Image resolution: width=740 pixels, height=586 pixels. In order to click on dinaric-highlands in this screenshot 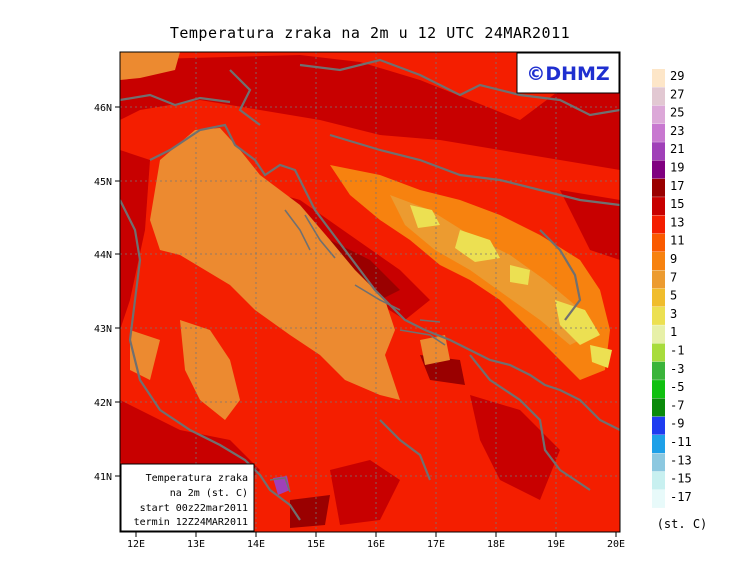, I will do `click(470, 272)`.